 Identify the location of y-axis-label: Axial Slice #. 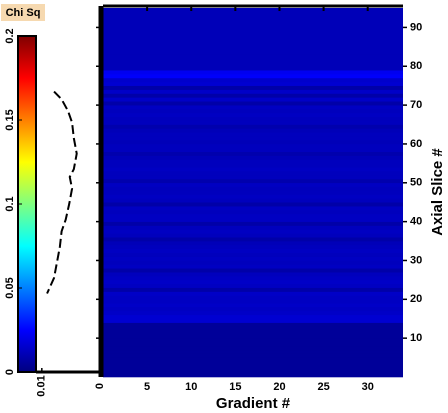
(437, 192).